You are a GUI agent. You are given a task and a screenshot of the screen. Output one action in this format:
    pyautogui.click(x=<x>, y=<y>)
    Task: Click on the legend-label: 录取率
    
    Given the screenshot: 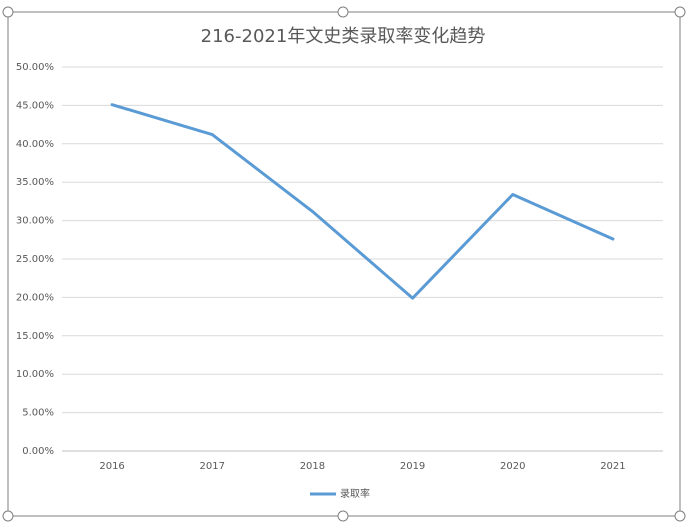 What is the action you would take?
    pyautogui.click(x=355, y=493)
    